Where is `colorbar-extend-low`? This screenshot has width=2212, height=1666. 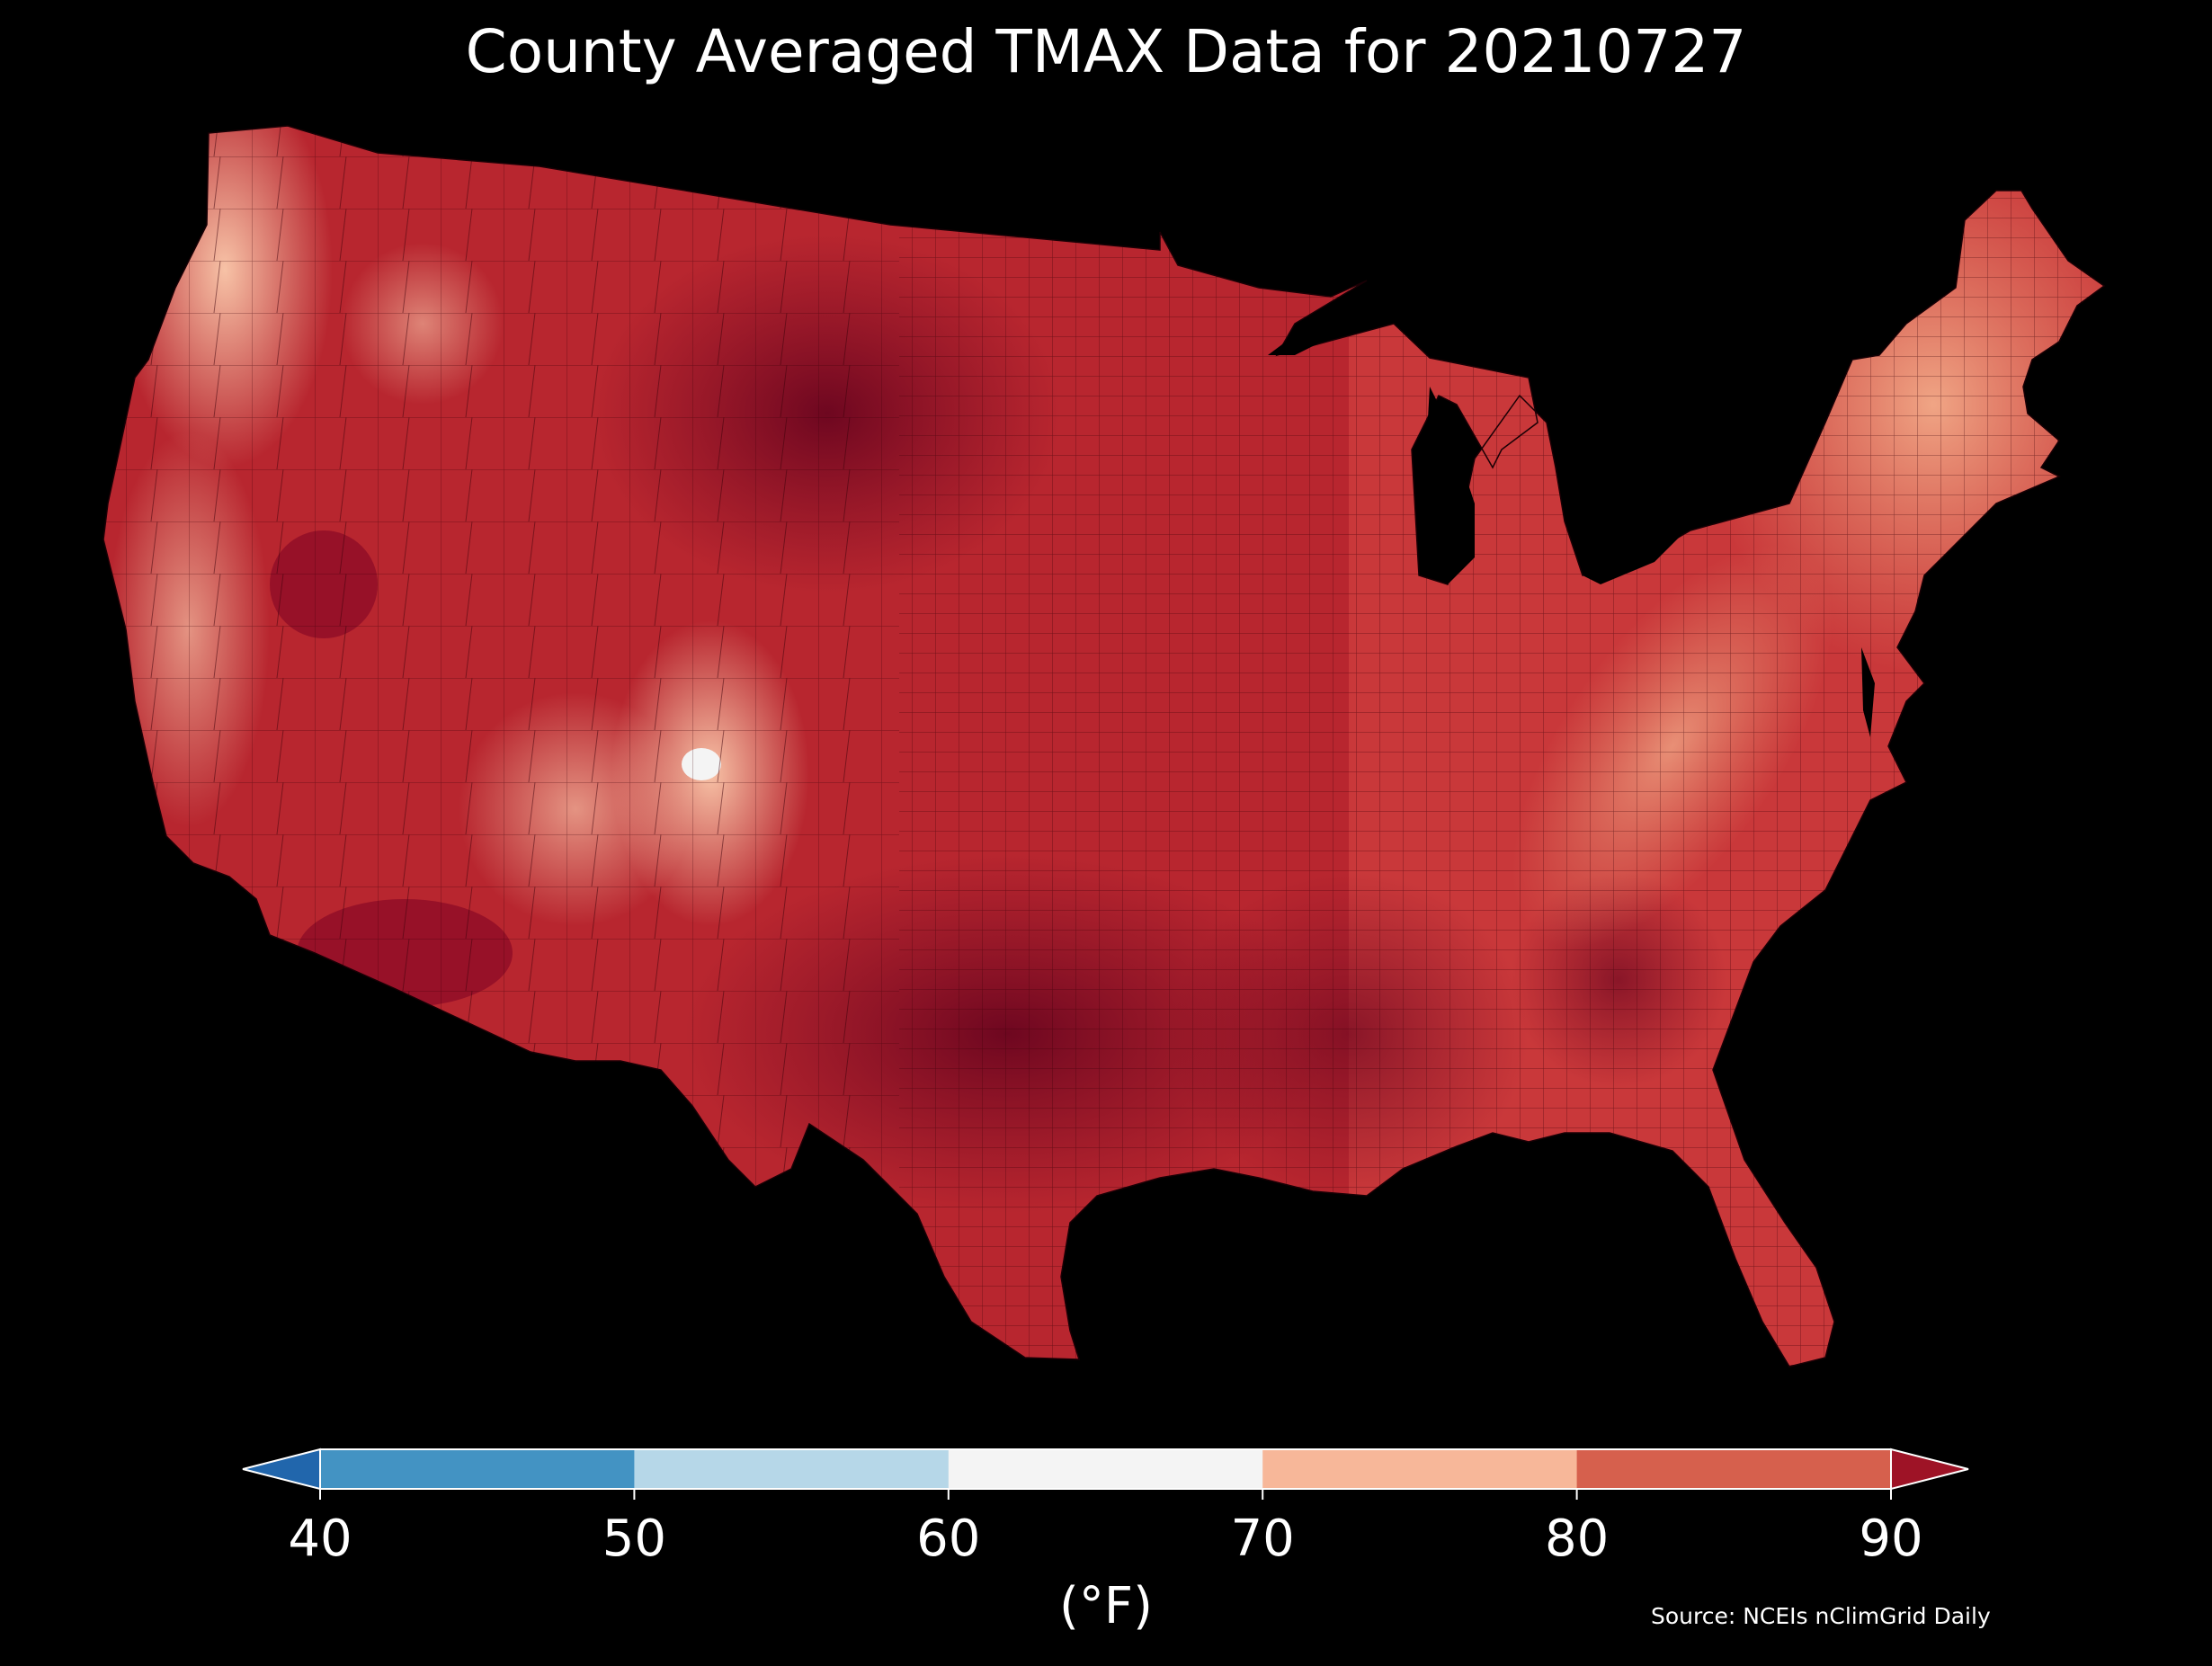 colorbar-extend-low is located at coordinates (281, 1470).